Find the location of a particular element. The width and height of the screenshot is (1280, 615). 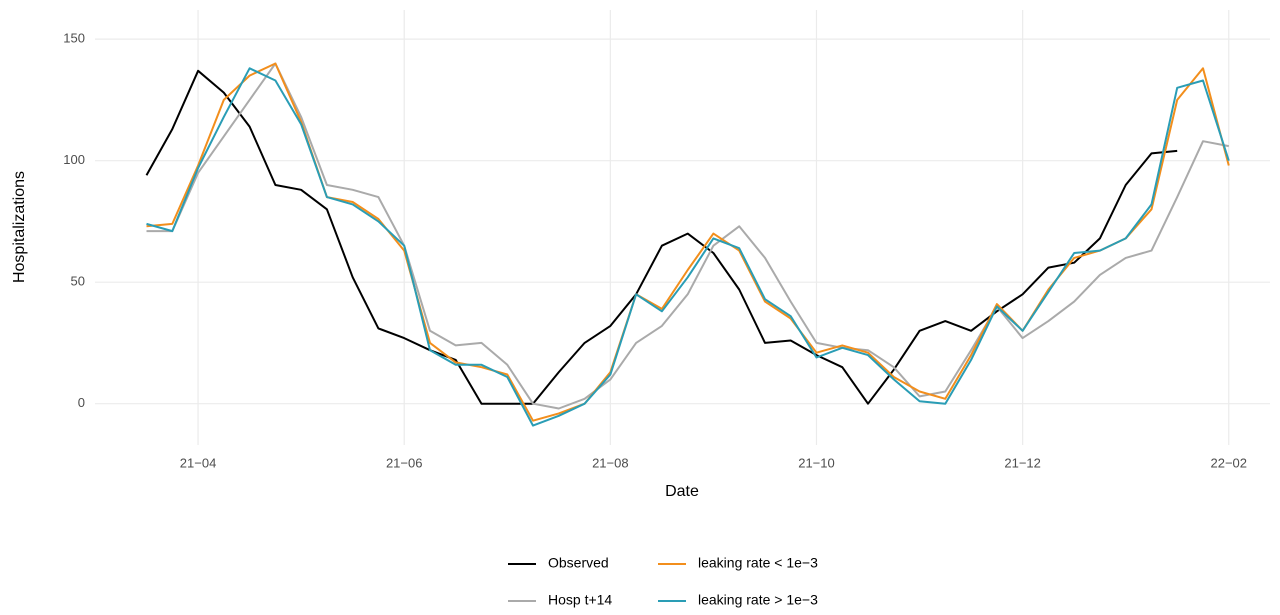

y-tick-label: 100 is located at coordinates (74, 159).